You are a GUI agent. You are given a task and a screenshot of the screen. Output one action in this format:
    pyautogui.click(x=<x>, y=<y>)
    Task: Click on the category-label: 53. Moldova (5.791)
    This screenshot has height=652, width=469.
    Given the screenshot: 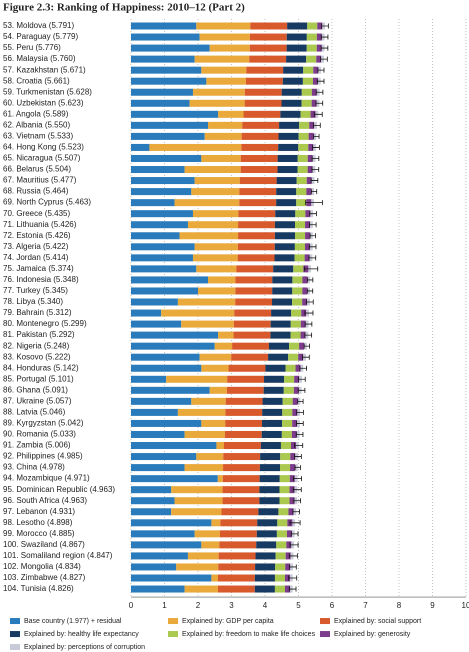 What is the action you would take?
    pyautogui.click(x=38, y=25)
    